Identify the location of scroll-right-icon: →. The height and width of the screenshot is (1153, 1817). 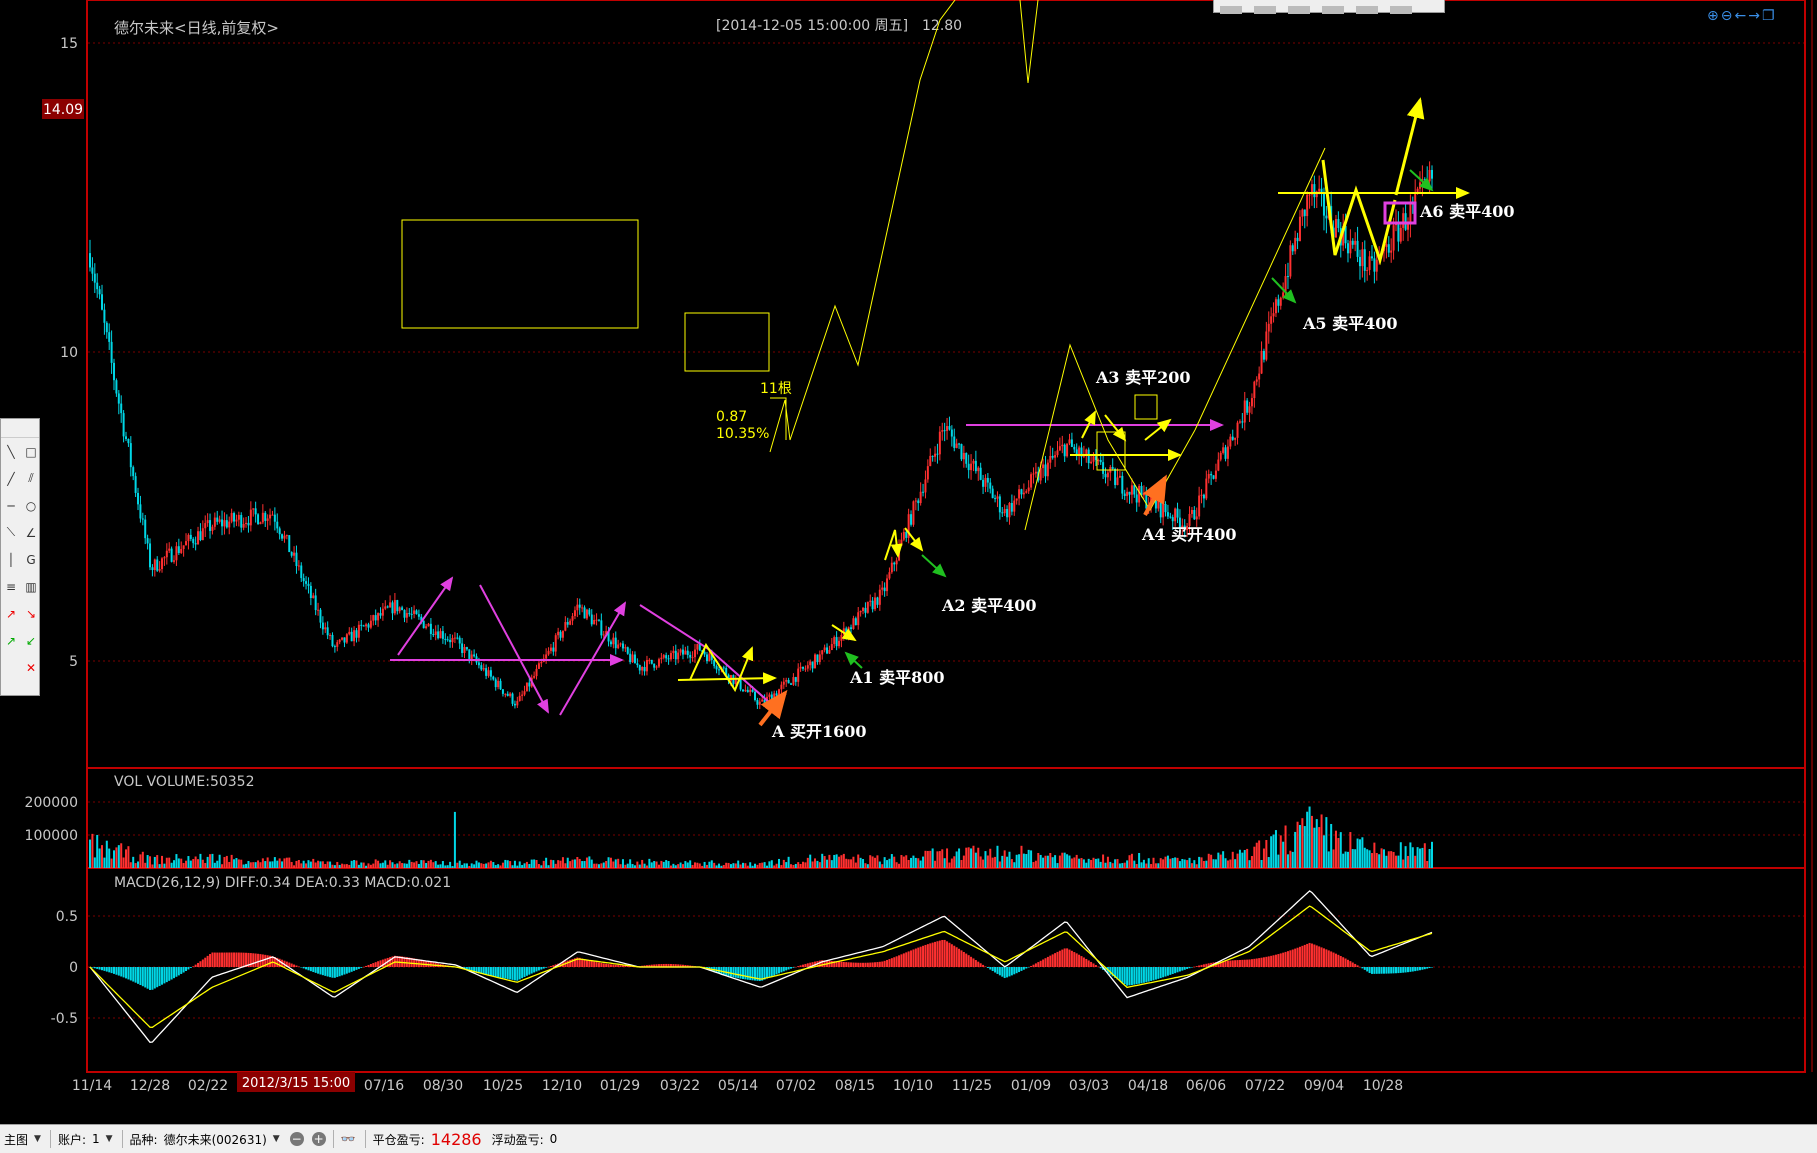
(1755, 16).